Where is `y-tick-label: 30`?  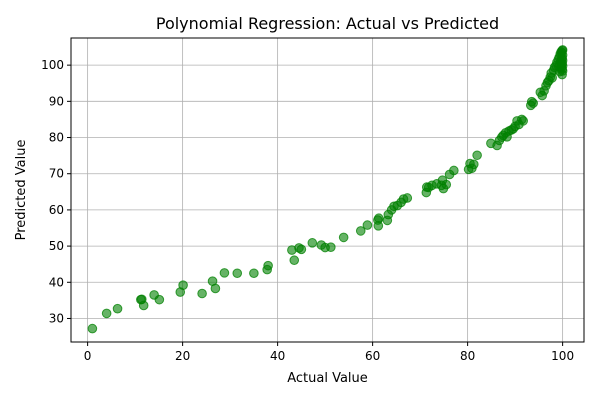 y-tick-label: 30 is located at coordinates (56, 318).